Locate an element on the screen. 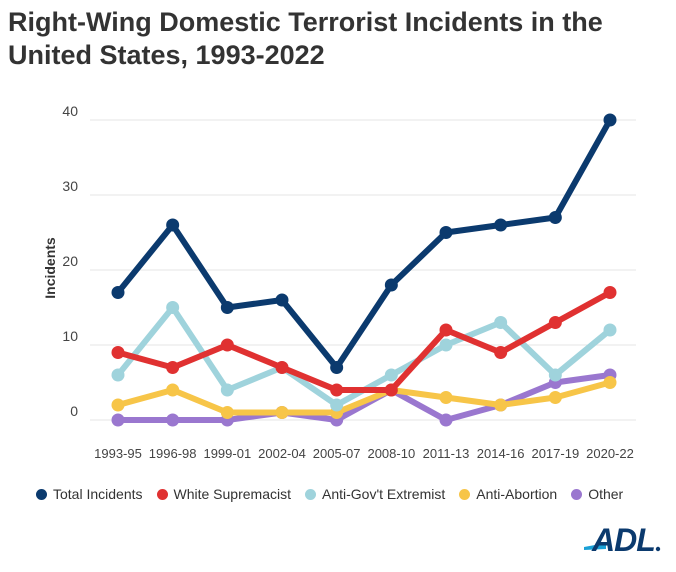  legend-item-anti-gov-t-extremist: Anti-Gov't Extremist is located at coordinates (375, 494).